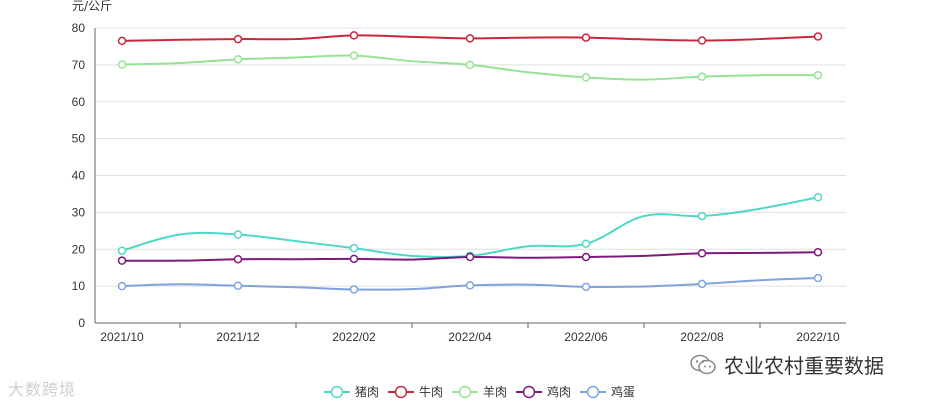 This screenshot has width=940, height=405. I want to click on legend-item: 羊肉, so click(479, 391).